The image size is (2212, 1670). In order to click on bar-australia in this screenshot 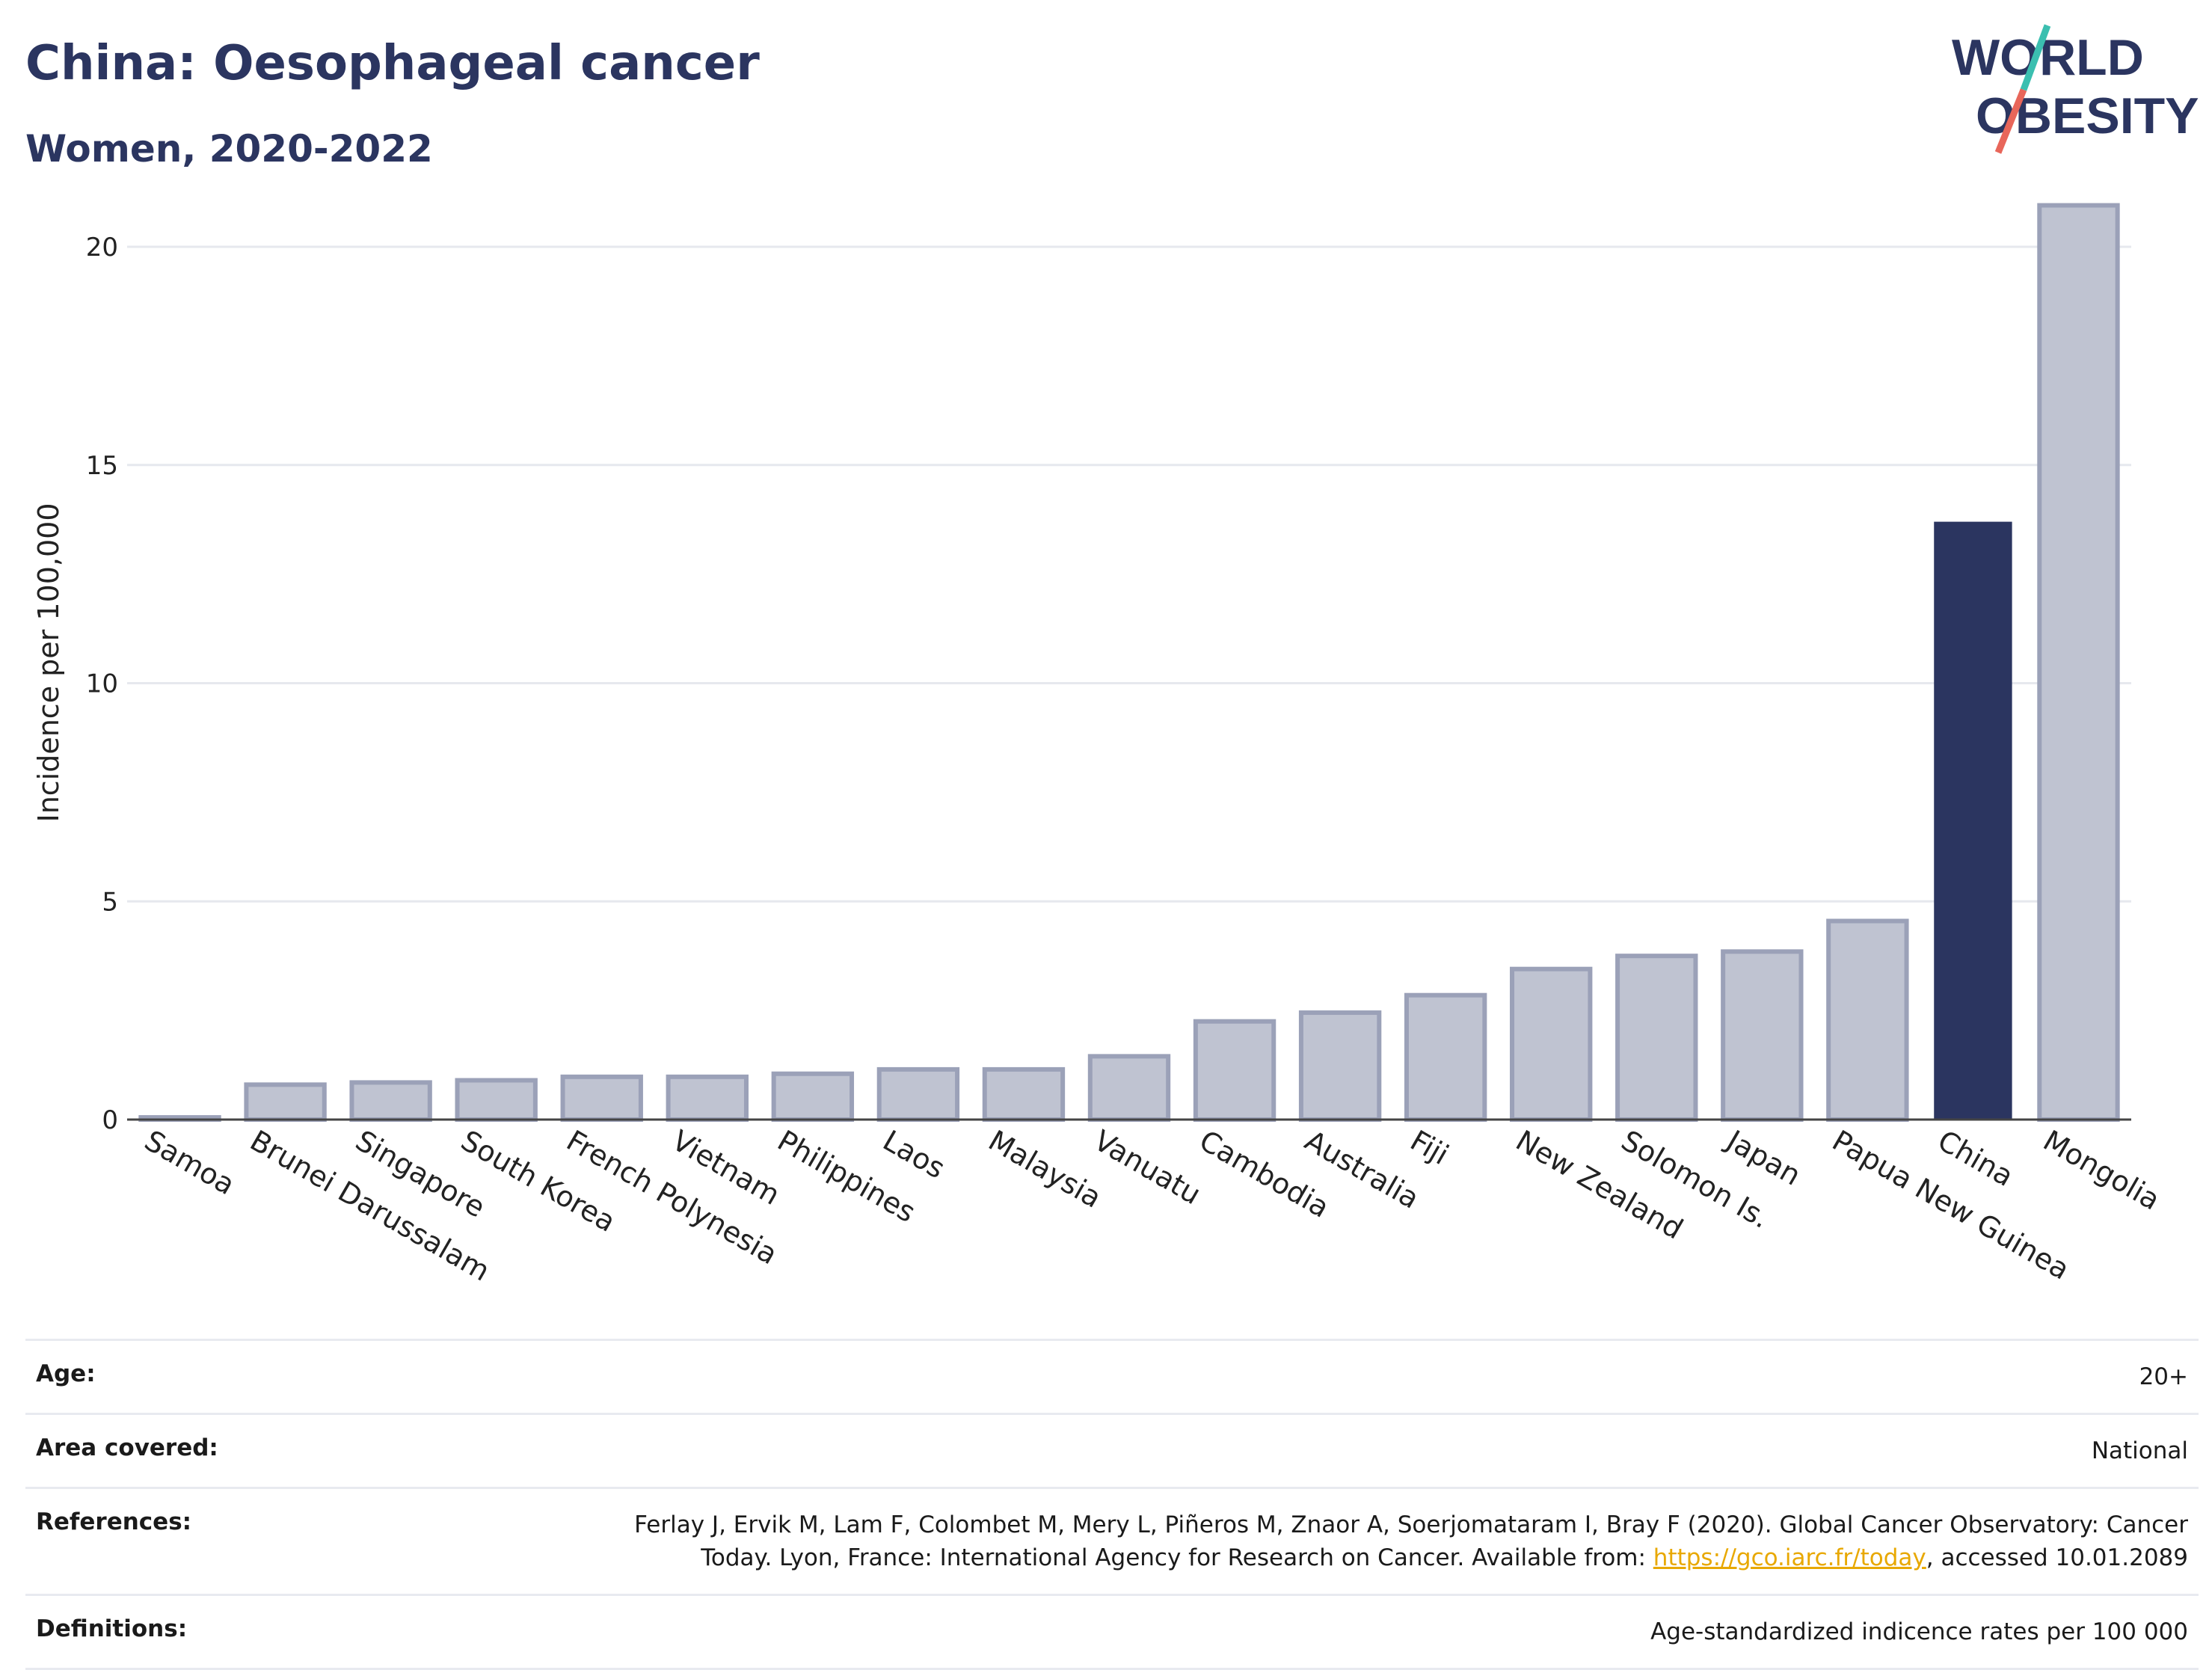, I will do `click(1340, 1066)`.